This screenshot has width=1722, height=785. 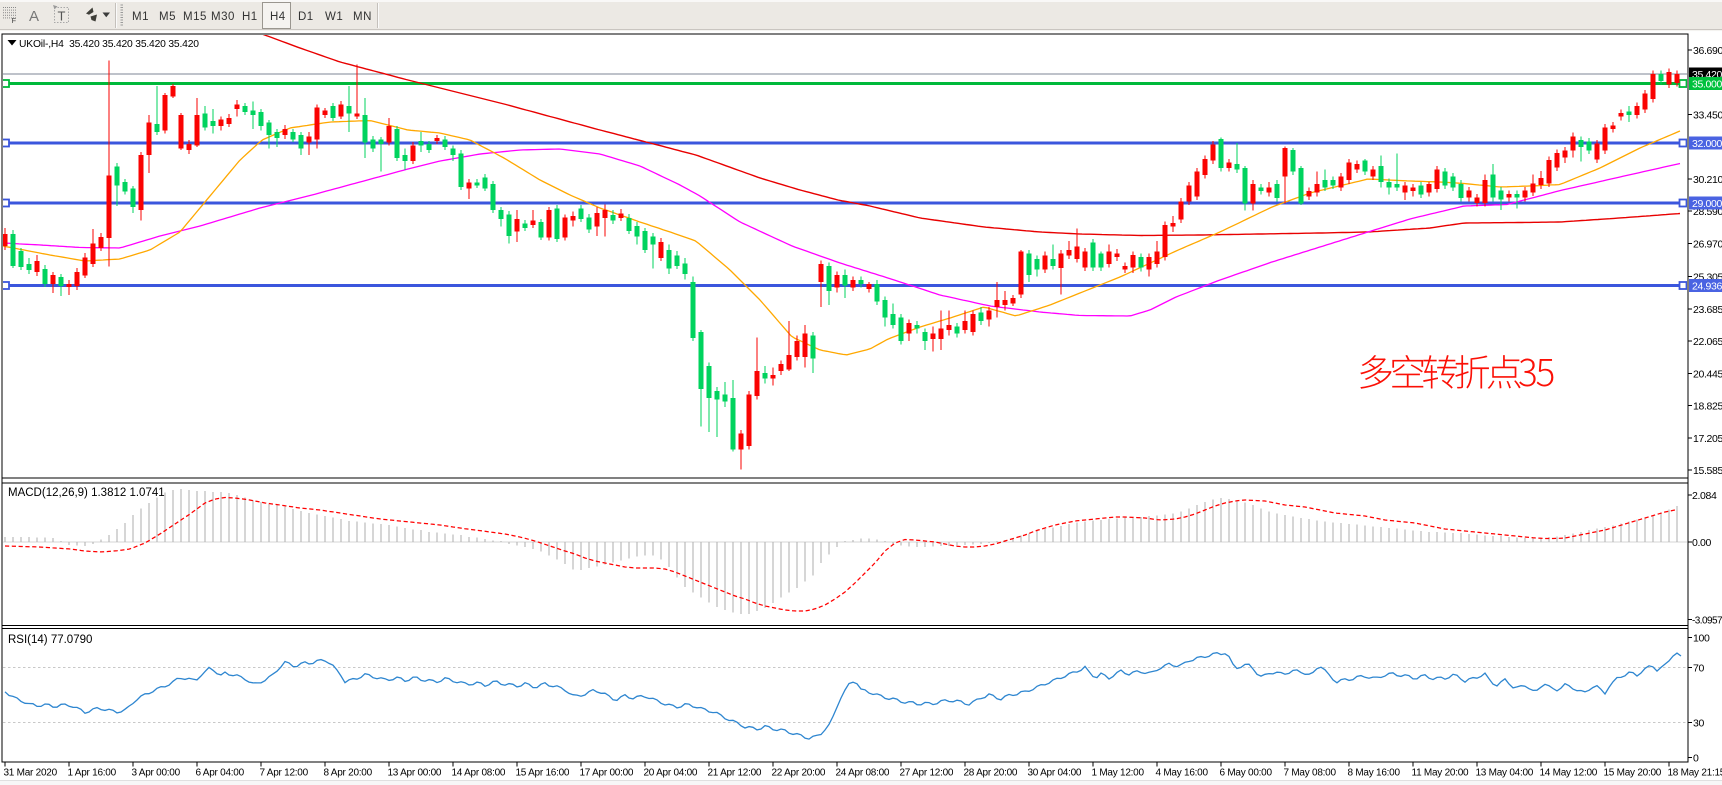 What do you see at coordinates (543, 773) in the screenshot?
I see `svg-text: 15 Apr 16:00` at bounding box center [543, 773].